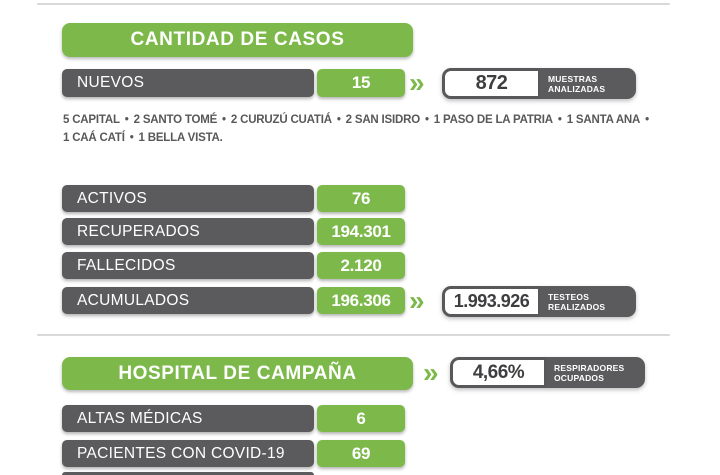  What do you see at coordinates (353, 335) in the screenshot?
I see `section-divider` at bounding box center [353, 335].